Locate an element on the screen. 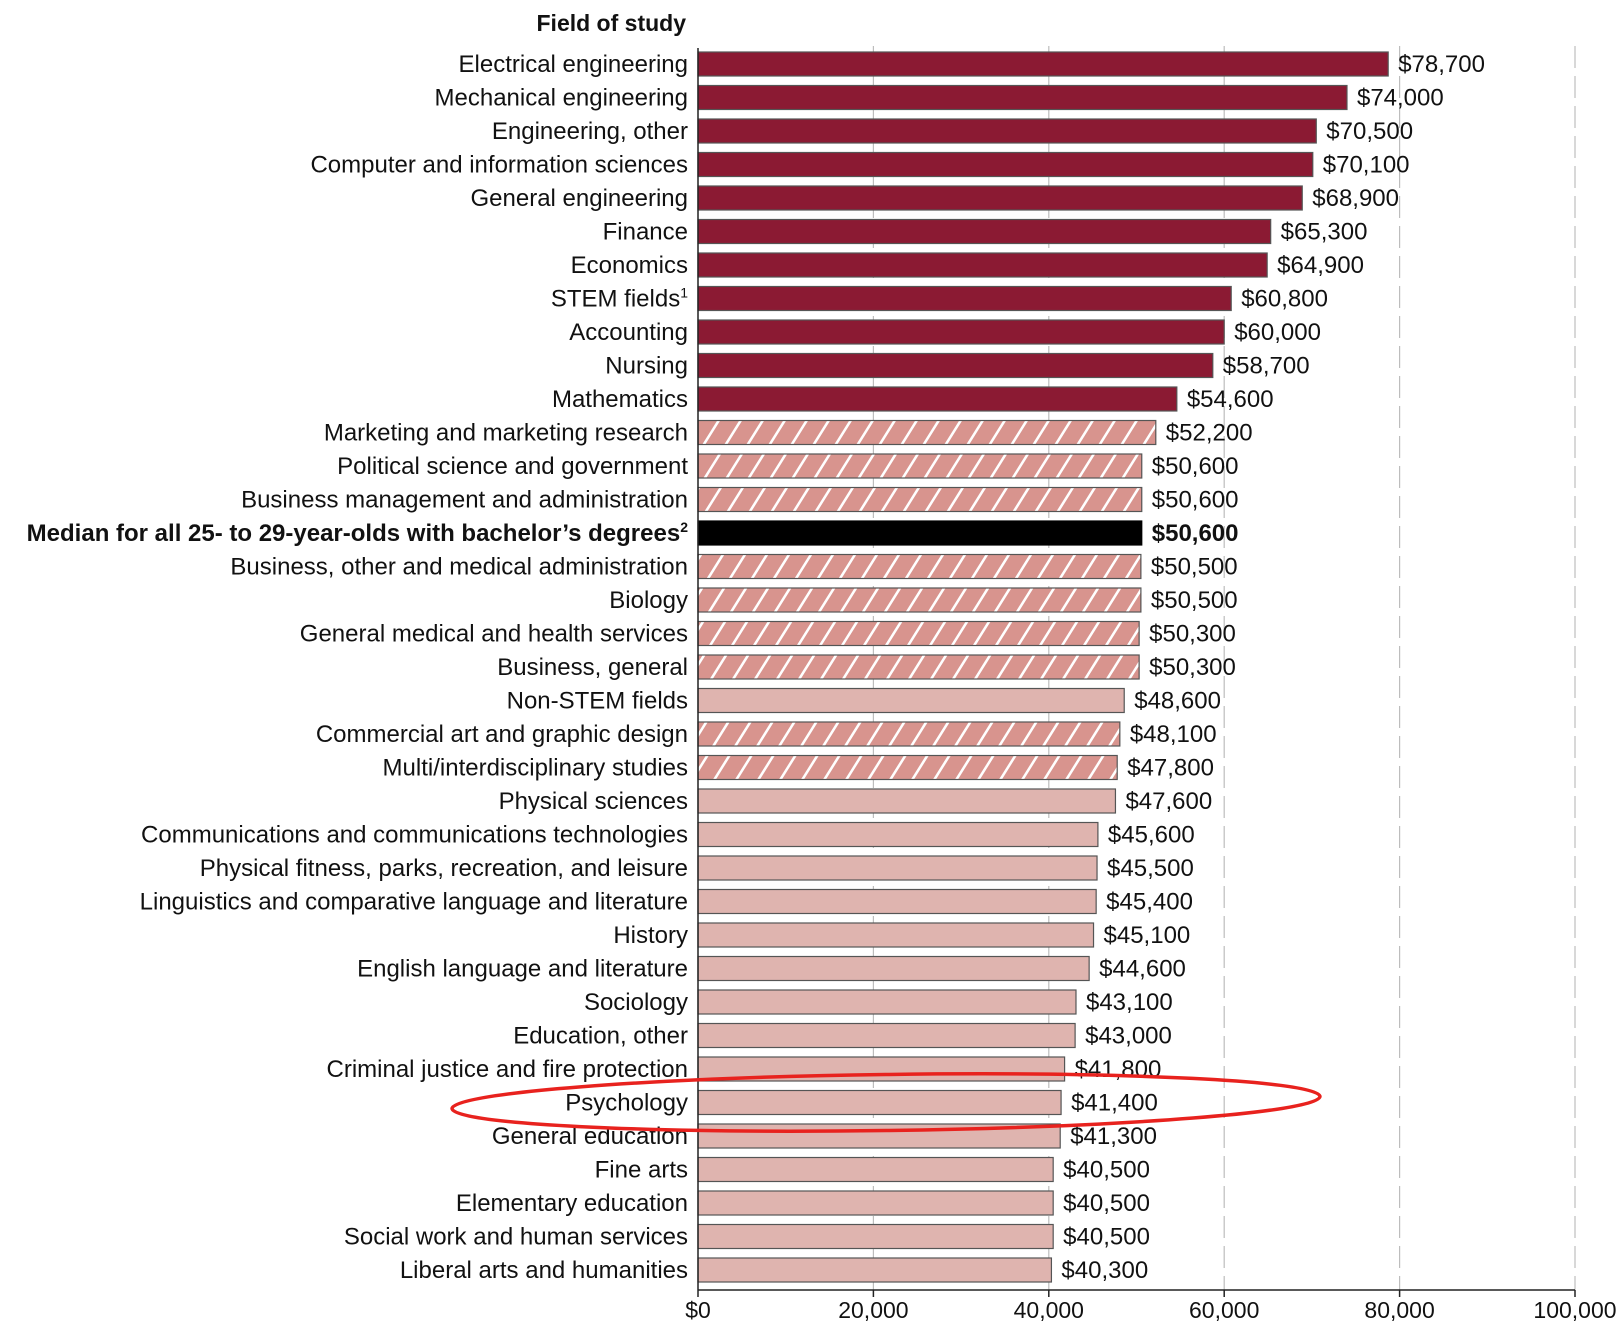  category-label-mathematics: Mathematics is located at coordinates (620, 399).